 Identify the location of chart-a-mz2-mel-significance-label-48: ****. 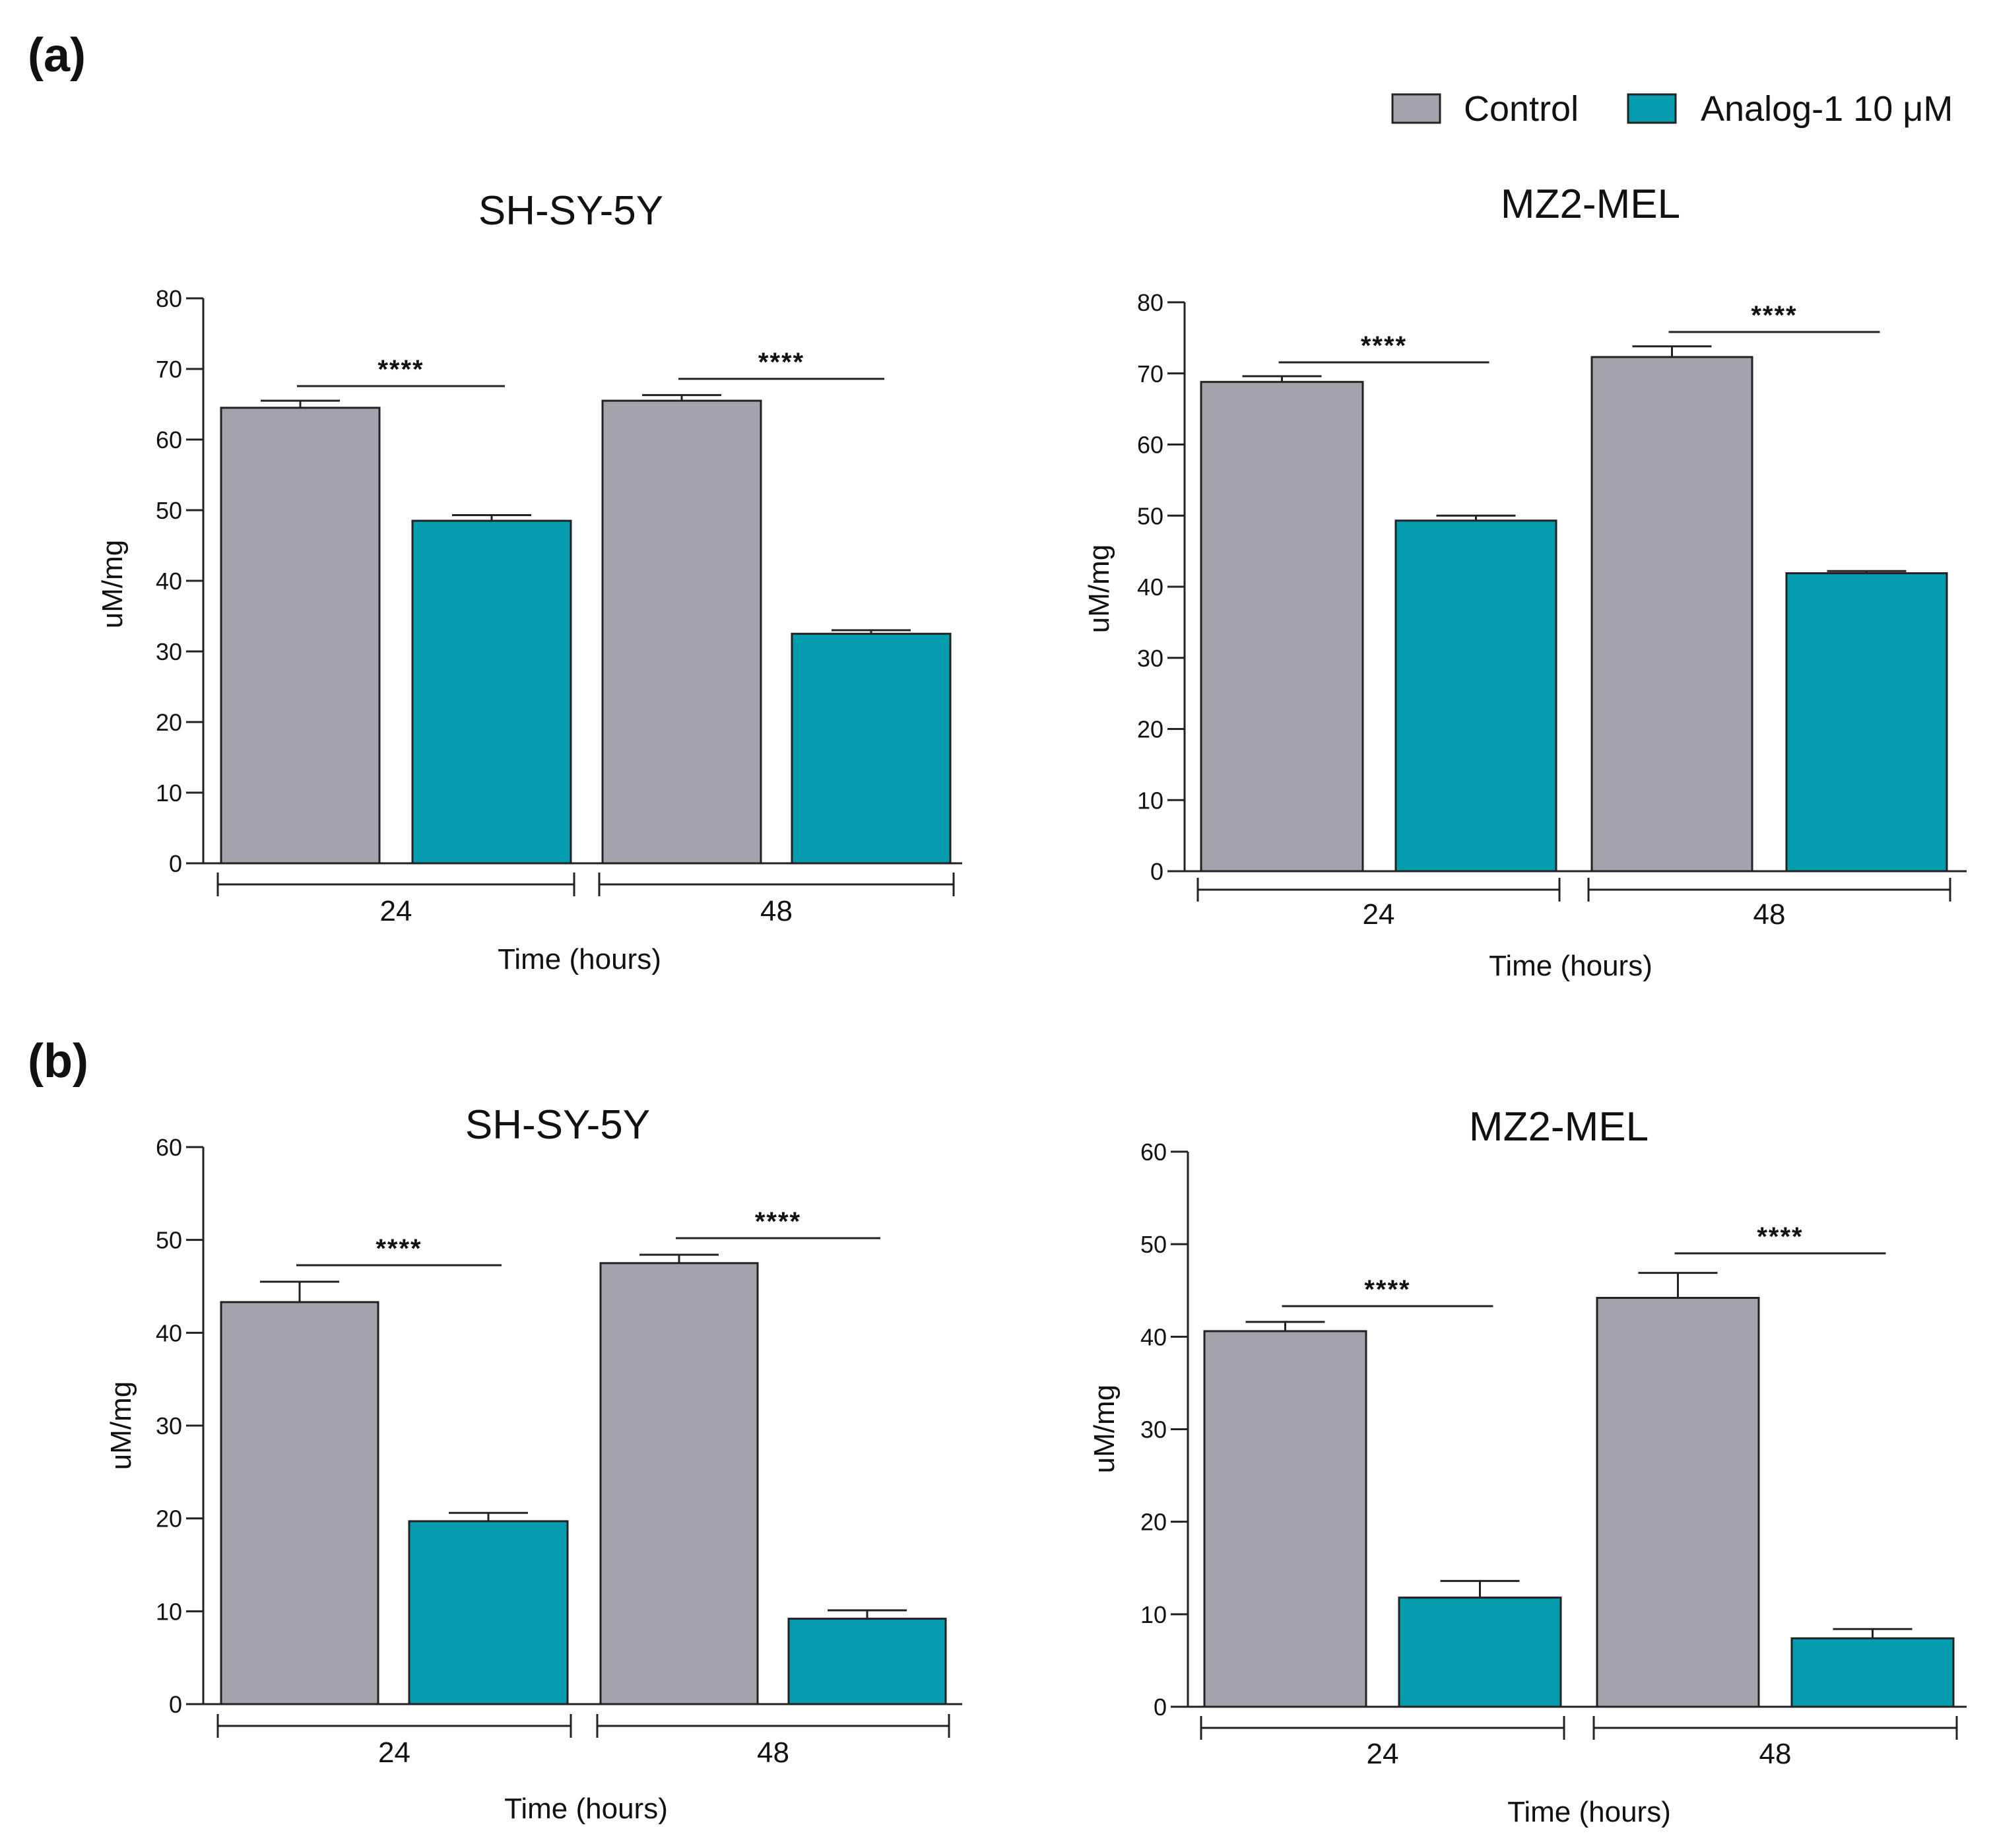
(1774, 315).